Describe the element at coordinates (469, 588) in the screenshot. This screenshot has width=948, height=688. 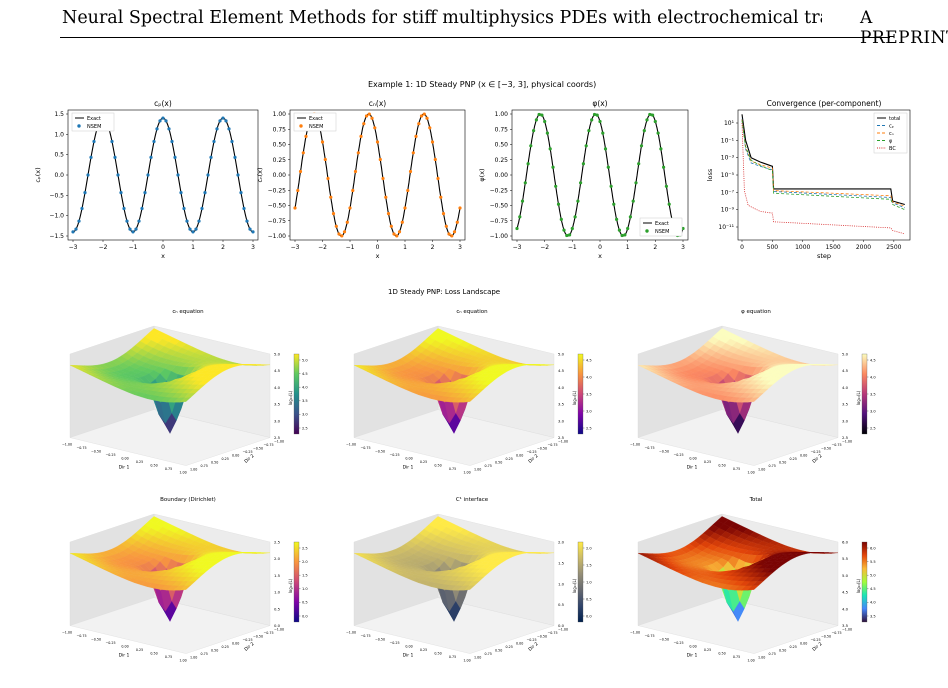
I see `surface-cell` at that location.